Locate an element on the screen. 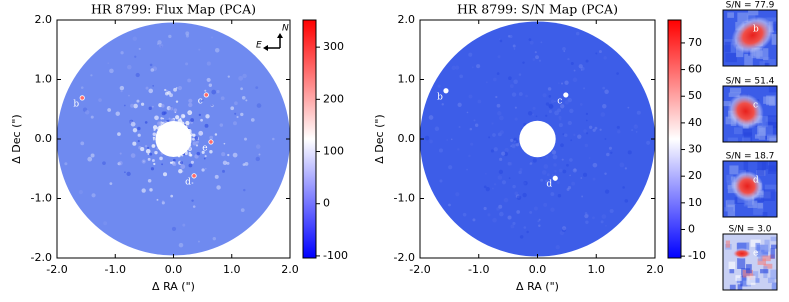  thumbnail-blob is located at coordinates (742, 254).